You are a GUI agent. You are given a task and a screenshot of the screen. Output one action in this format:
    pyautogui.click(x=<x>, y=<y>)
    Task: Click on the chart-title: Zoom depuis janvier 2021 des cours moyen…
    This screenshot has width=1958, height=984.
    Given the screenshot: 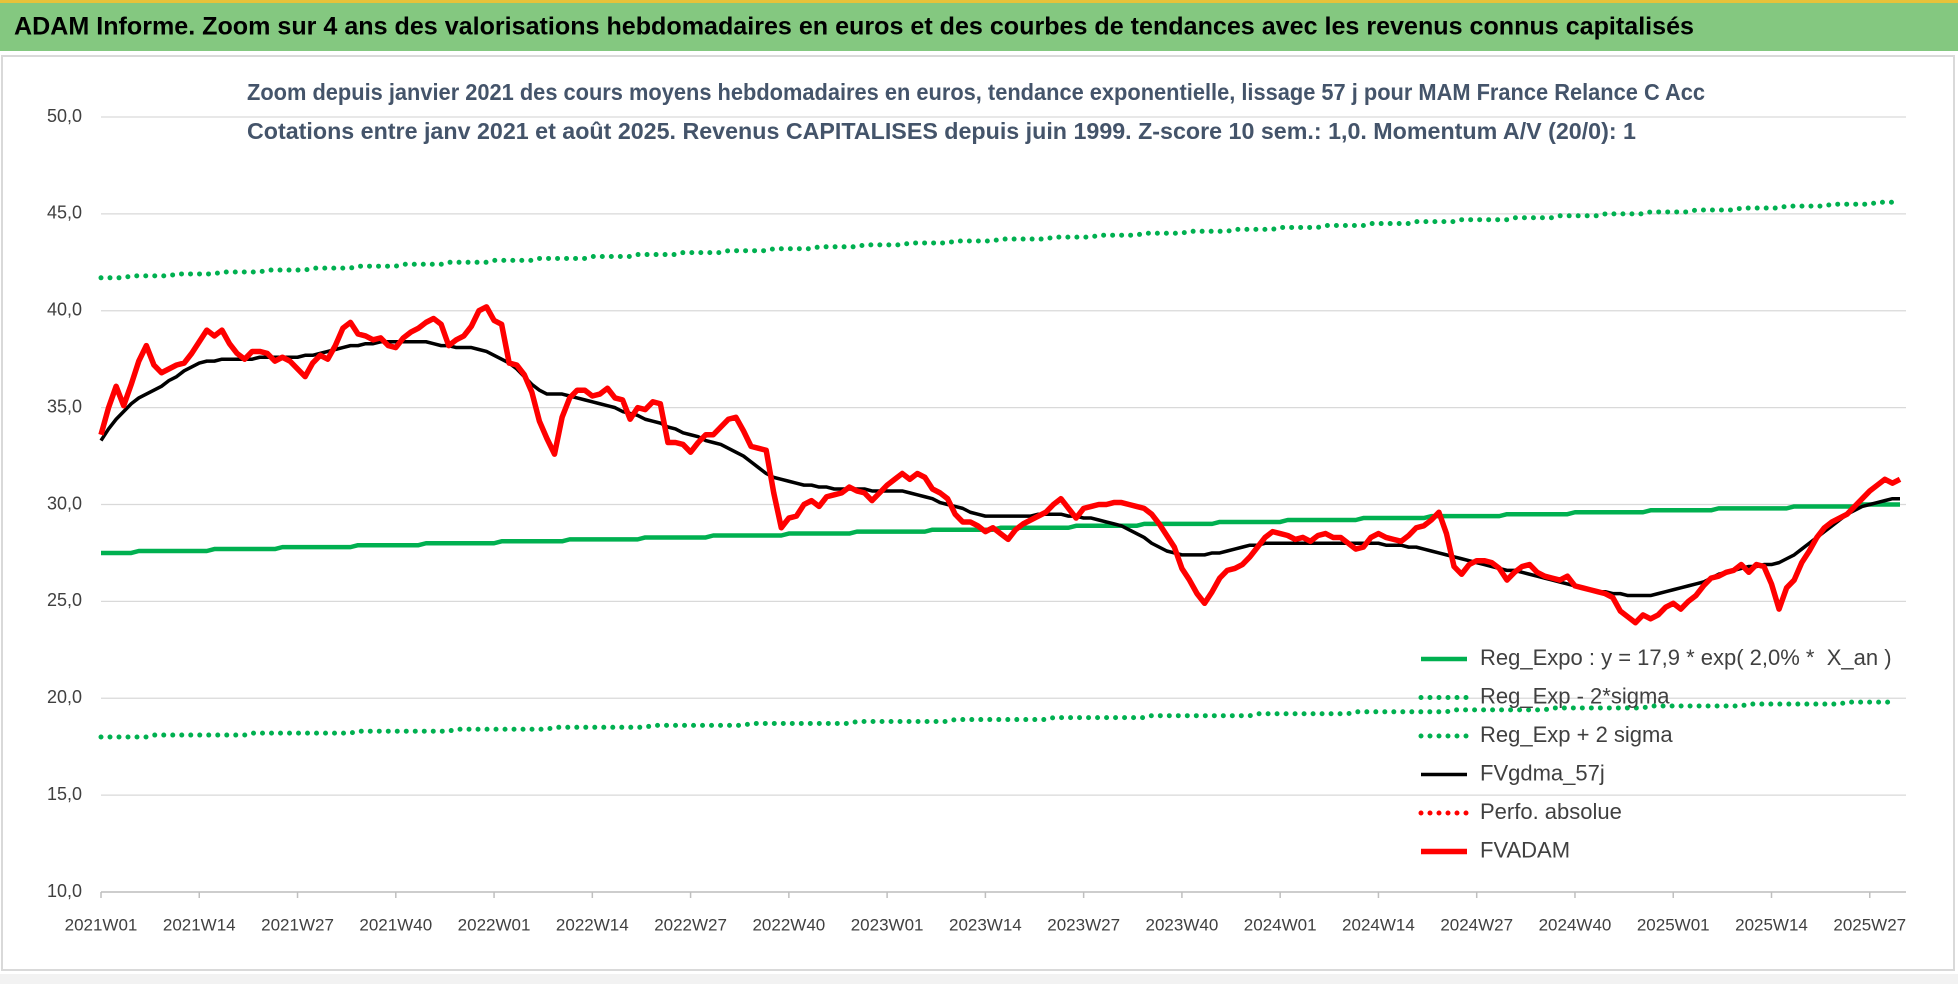 What is the action you would take?
    pyautogui.click(x=976, y=92)
    